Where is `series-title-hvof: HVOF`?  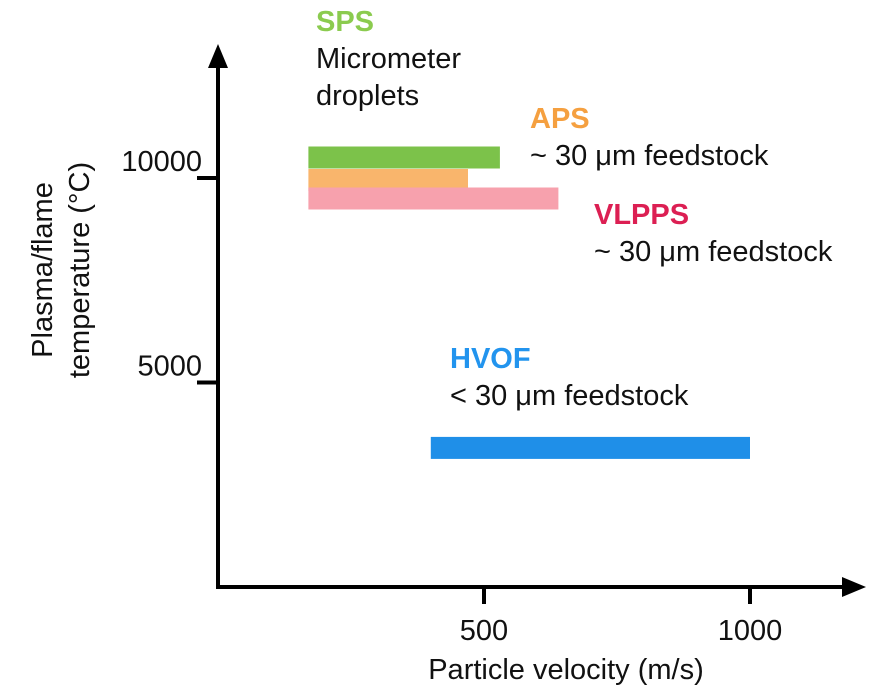 series-title-hvof: HVOF is located at coordinates (490, 359).